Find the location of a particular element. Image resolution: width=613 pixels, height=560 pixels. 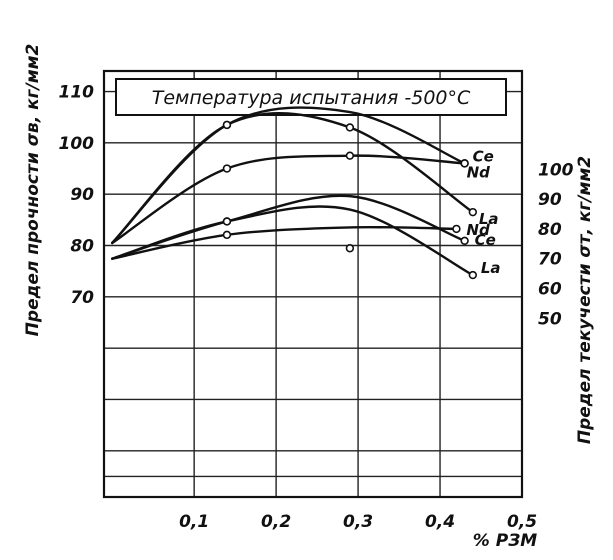

right-axis-title: Предел текучести σт, кг/мм2 is located at coordinates (585, 300).